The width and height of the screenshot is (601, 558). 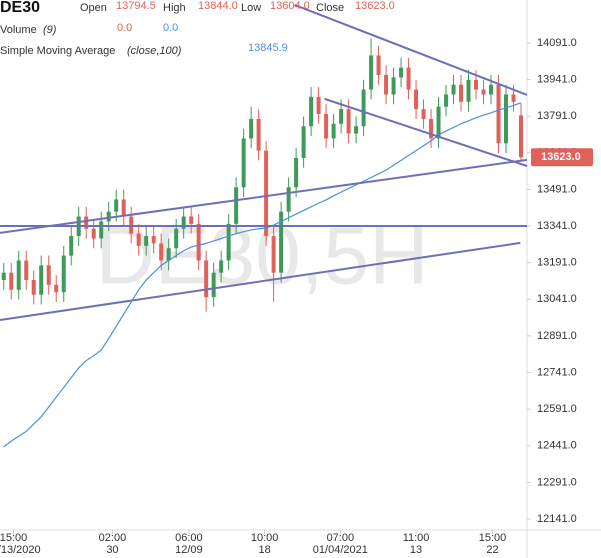 I want to click on y-tick-label: 12141.0, so click(x=557, y=519).